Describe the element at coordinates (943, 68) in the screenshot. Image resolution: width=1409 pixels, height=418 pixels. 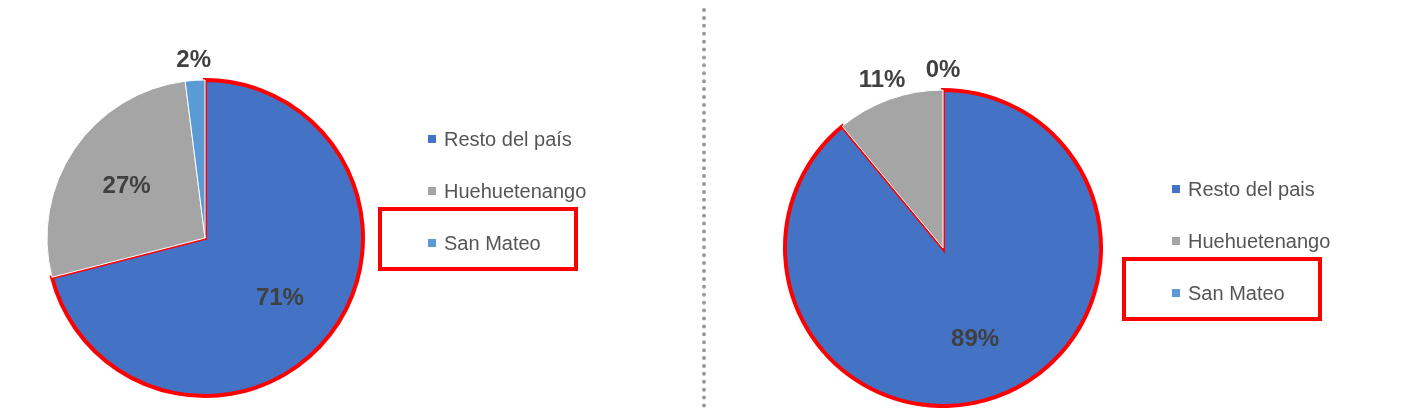
I see `text: 0%` at that location.